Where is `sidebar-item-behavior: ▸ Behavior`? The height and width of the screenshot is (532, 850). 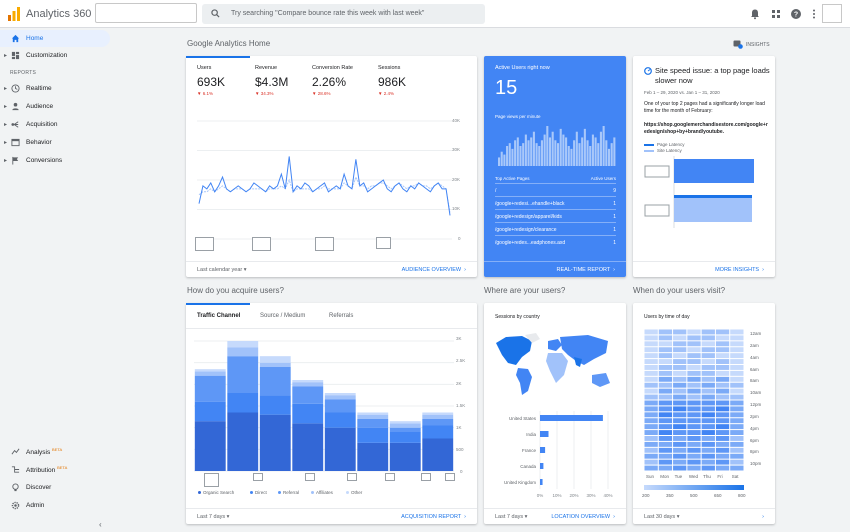 sidebar-item-behavior: ▸ Behavior is located at coordinates (55, 142).